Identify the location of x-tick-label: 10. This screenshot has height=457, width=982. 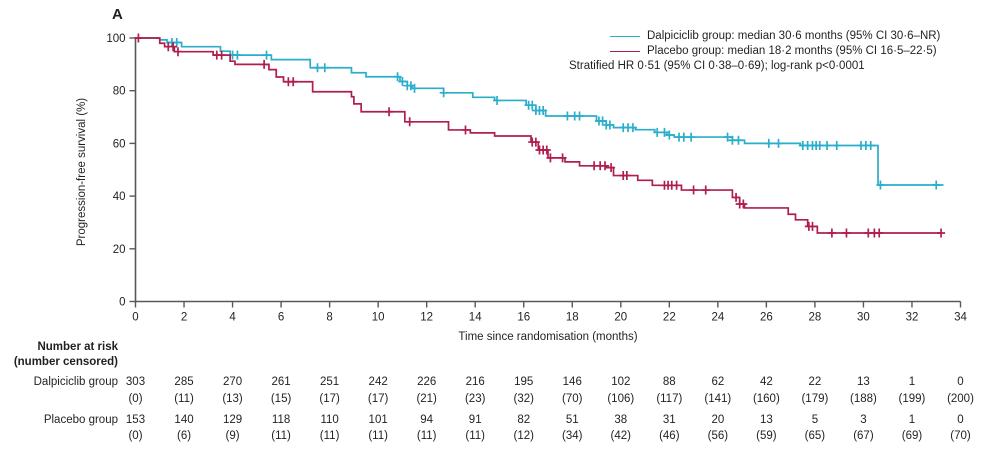
(378, 318).